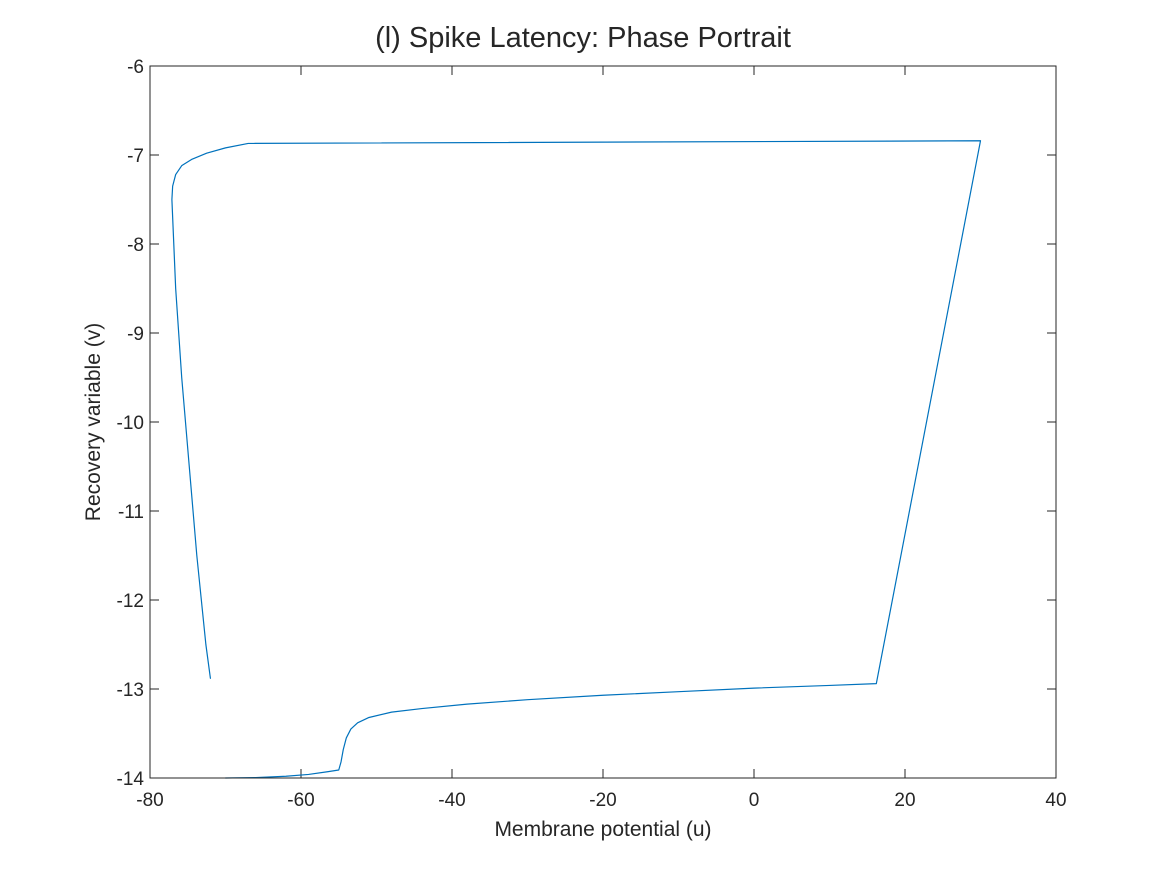 The image size is (1167, 875). I want to click on y-tick-label: -11, so click(131, 512).